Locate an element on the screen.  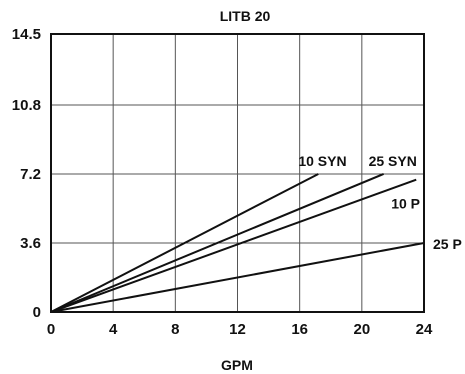
x-tick-labels: 0 4 8 12 16 20 24 is located at coordinates (240, 329).